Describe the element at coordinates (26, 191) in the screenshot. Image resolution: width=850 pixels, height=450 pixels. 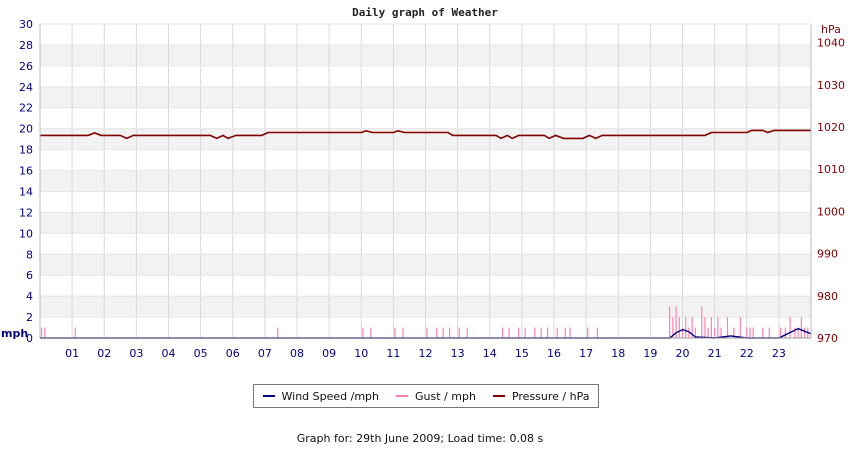
I see `left-tick-label: 14` at that location.